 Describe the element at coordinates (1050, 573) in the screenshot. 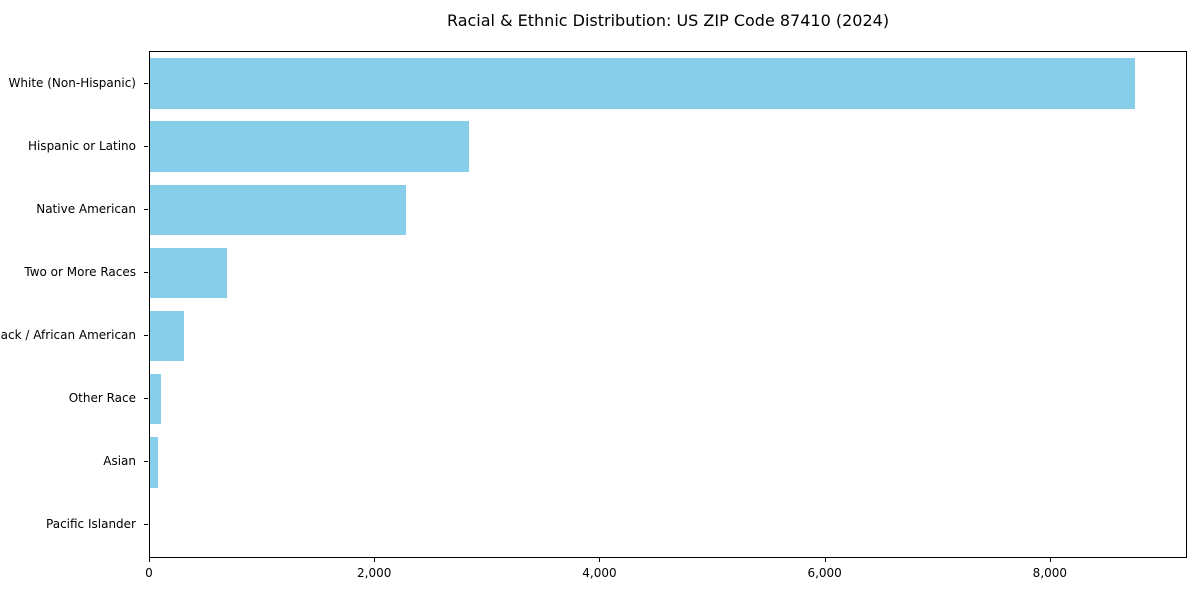

I see `x-tick-label: 8,000` at that location.